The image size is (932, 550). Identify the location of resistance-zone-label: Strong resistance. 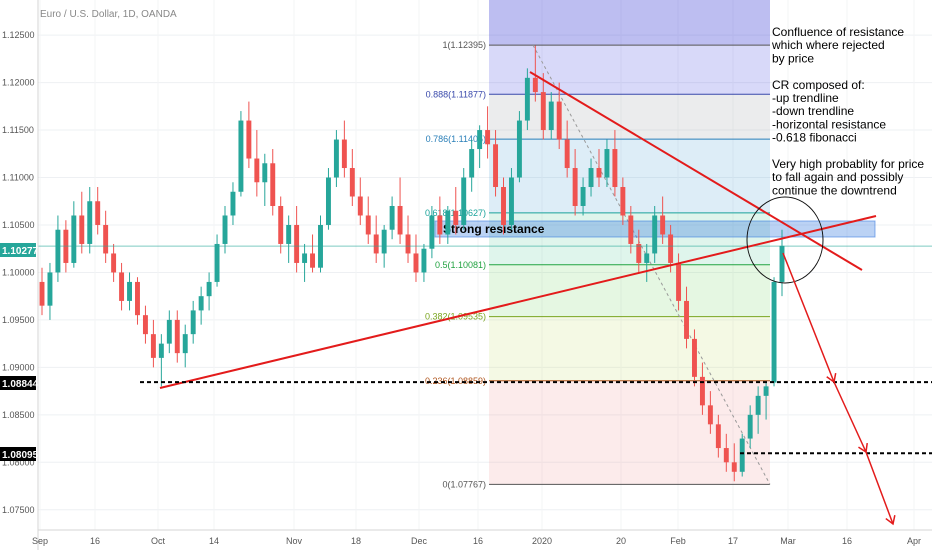
(494, 229).